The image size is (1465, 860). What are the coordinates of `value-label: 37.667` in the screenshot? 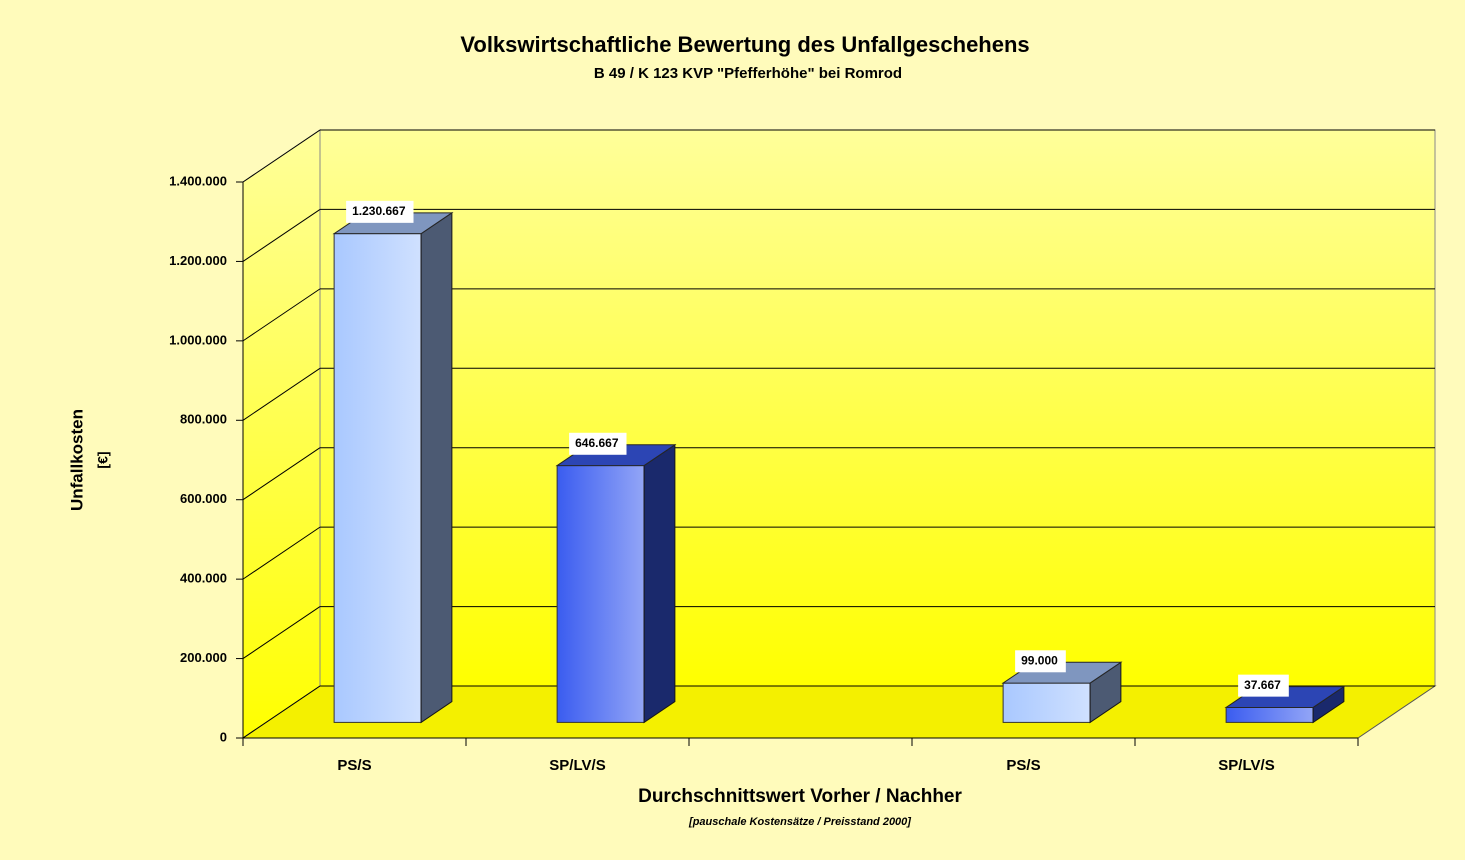 It's located at (1262, 685).